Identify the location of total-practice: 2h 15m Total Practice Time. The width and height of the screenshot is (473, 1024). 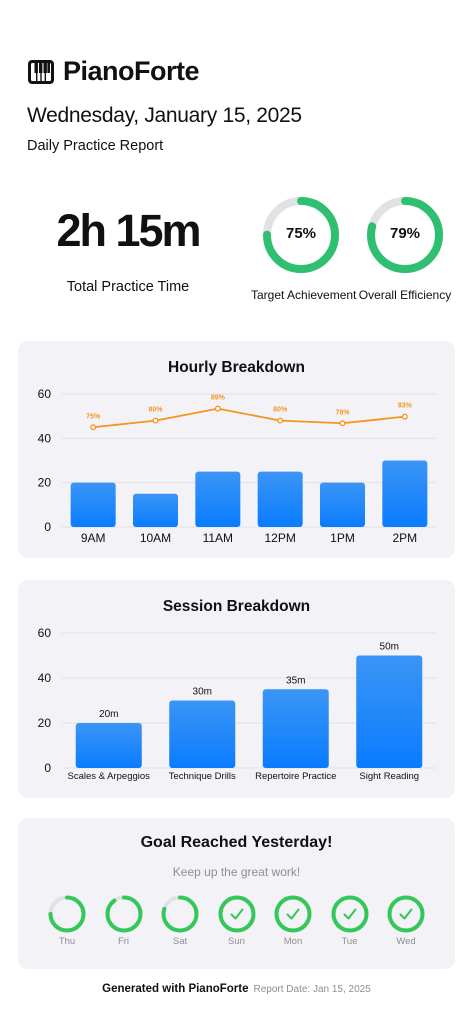
(128, 251).